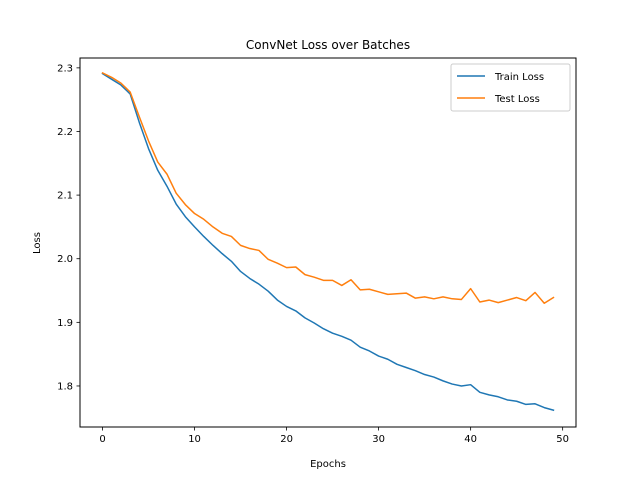 The height and width of the screenshot is (480, 640). Describe the element at coordinates (65, 323) in the screenshot. I see `y-tick-label: 1.9` at that location.